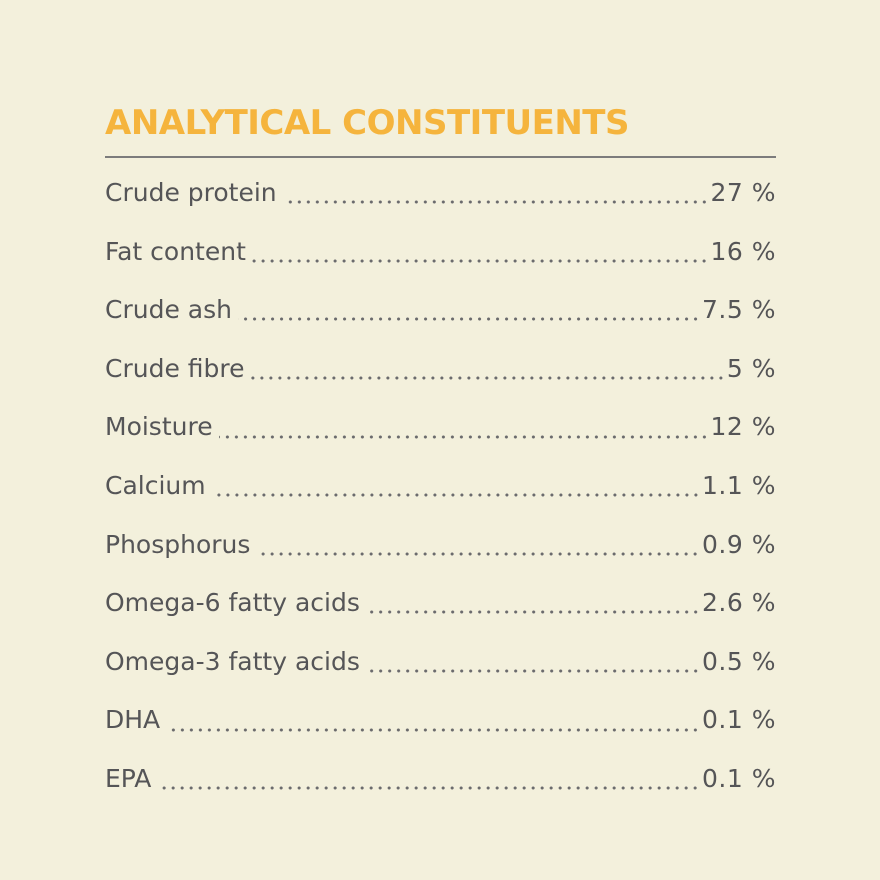 The height and width of the screenshot is (880, 880). What do you see at coordinates (175, 368) in the screenshot?
I see `constituent-label: Crude fibre` at bounding box center [175, 368].